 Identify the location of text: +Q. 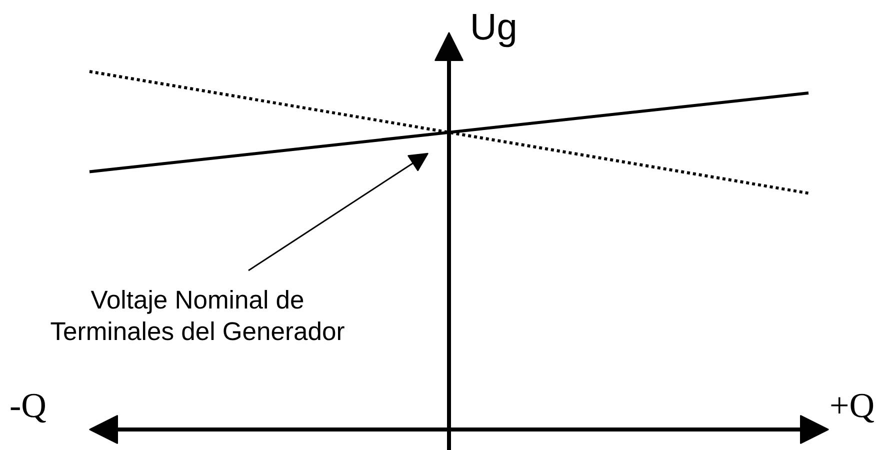
(852, 405).